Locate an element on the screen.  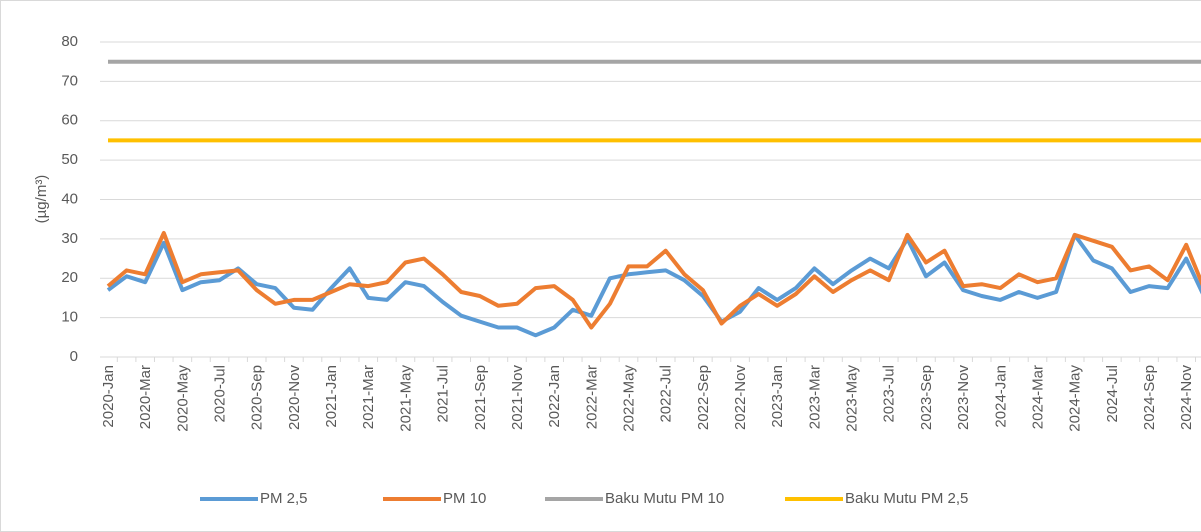
y-tick-label: 10 is located at coordinates (69, 317).